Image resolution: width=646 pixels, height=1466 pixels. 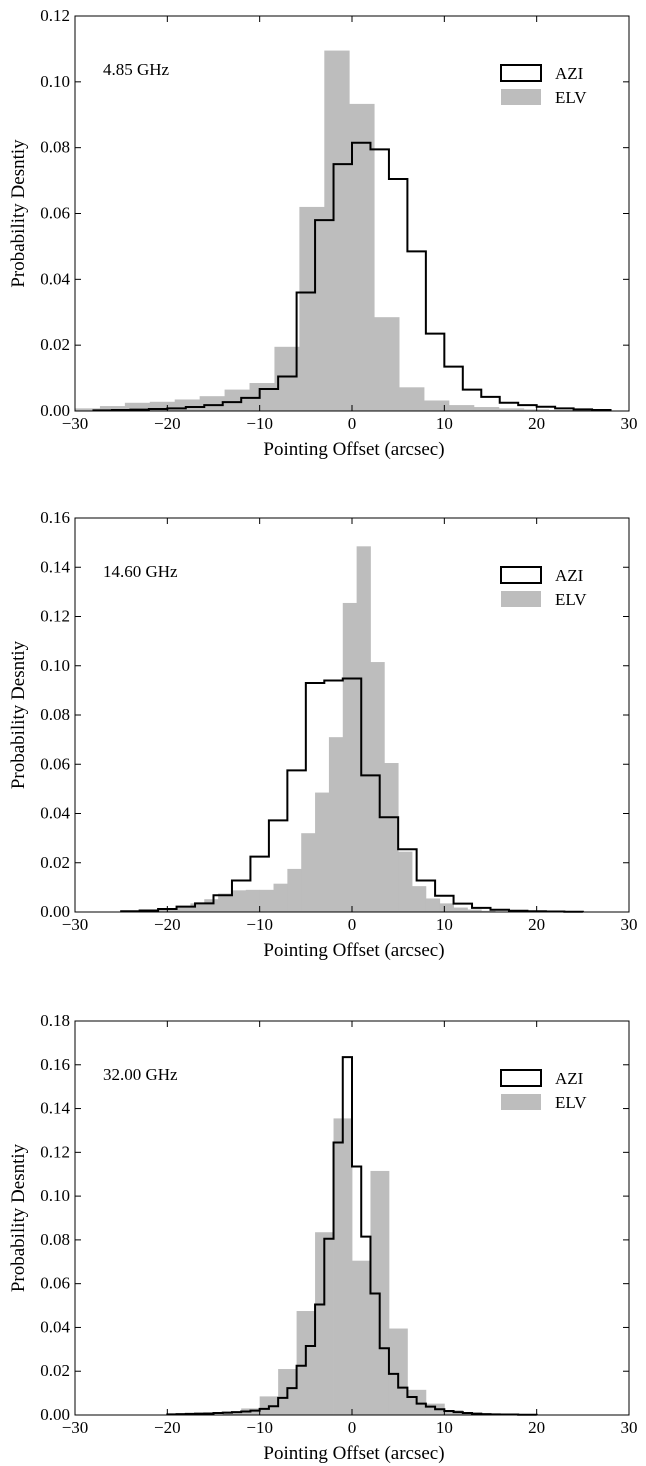 What do you see at coordinates (140, 571) in the screenshot?
I see `frequency-annotation: 14.60 GHz` at bounding box center [140, 571].